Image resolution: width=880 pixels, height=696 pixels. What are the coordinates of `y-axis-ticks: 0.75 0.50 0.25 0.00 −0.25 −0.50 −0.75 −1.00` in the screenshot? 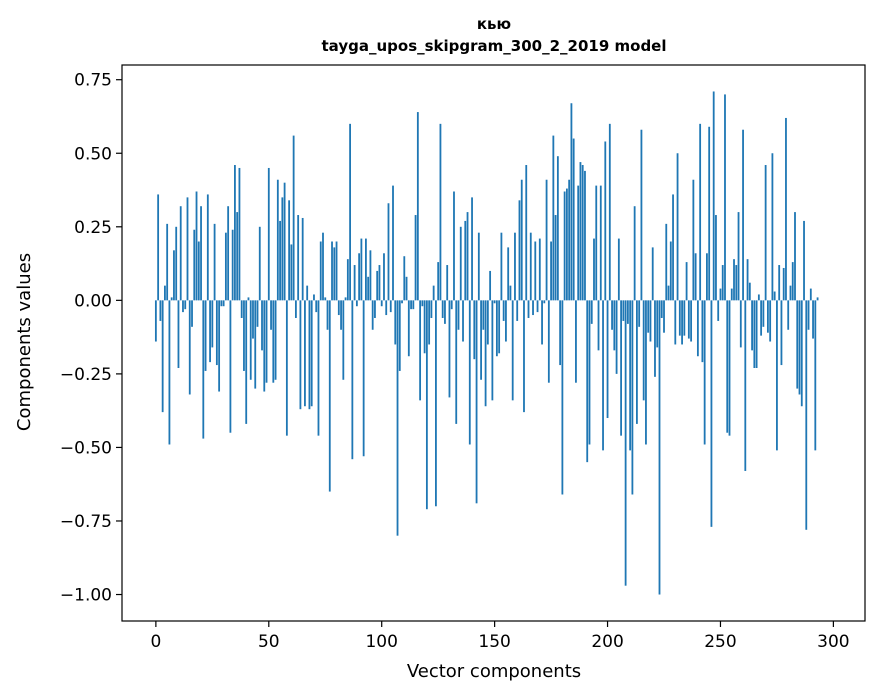 It's located at (91, 338).